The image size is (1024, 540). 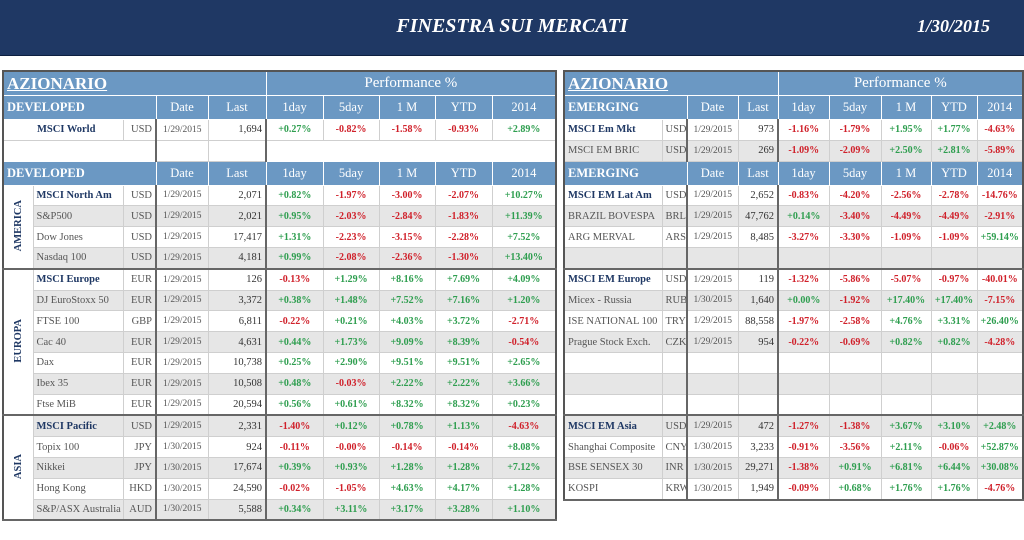 What do you see at coordinates (524, 237) in the screenshot?
I see `perf-y2014: +7.52%` at bounding box center [524, 237].